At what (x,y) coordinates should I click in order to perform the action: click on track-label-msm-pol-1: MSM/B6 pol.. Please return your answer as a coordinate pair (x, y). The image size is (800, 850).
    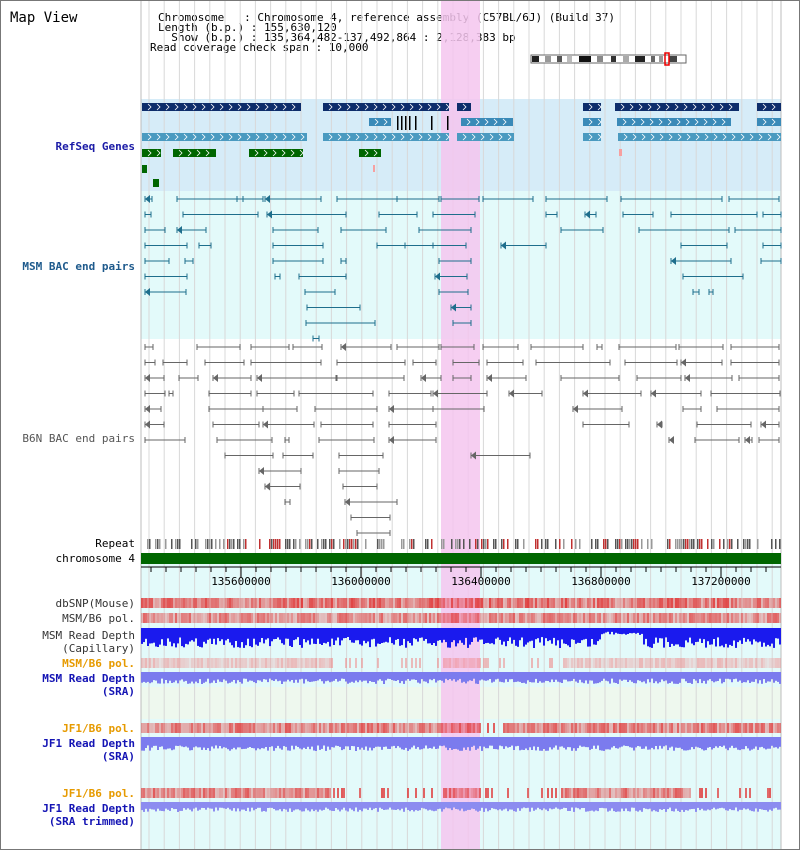
    Looking at the image, I should click on (98, 618).